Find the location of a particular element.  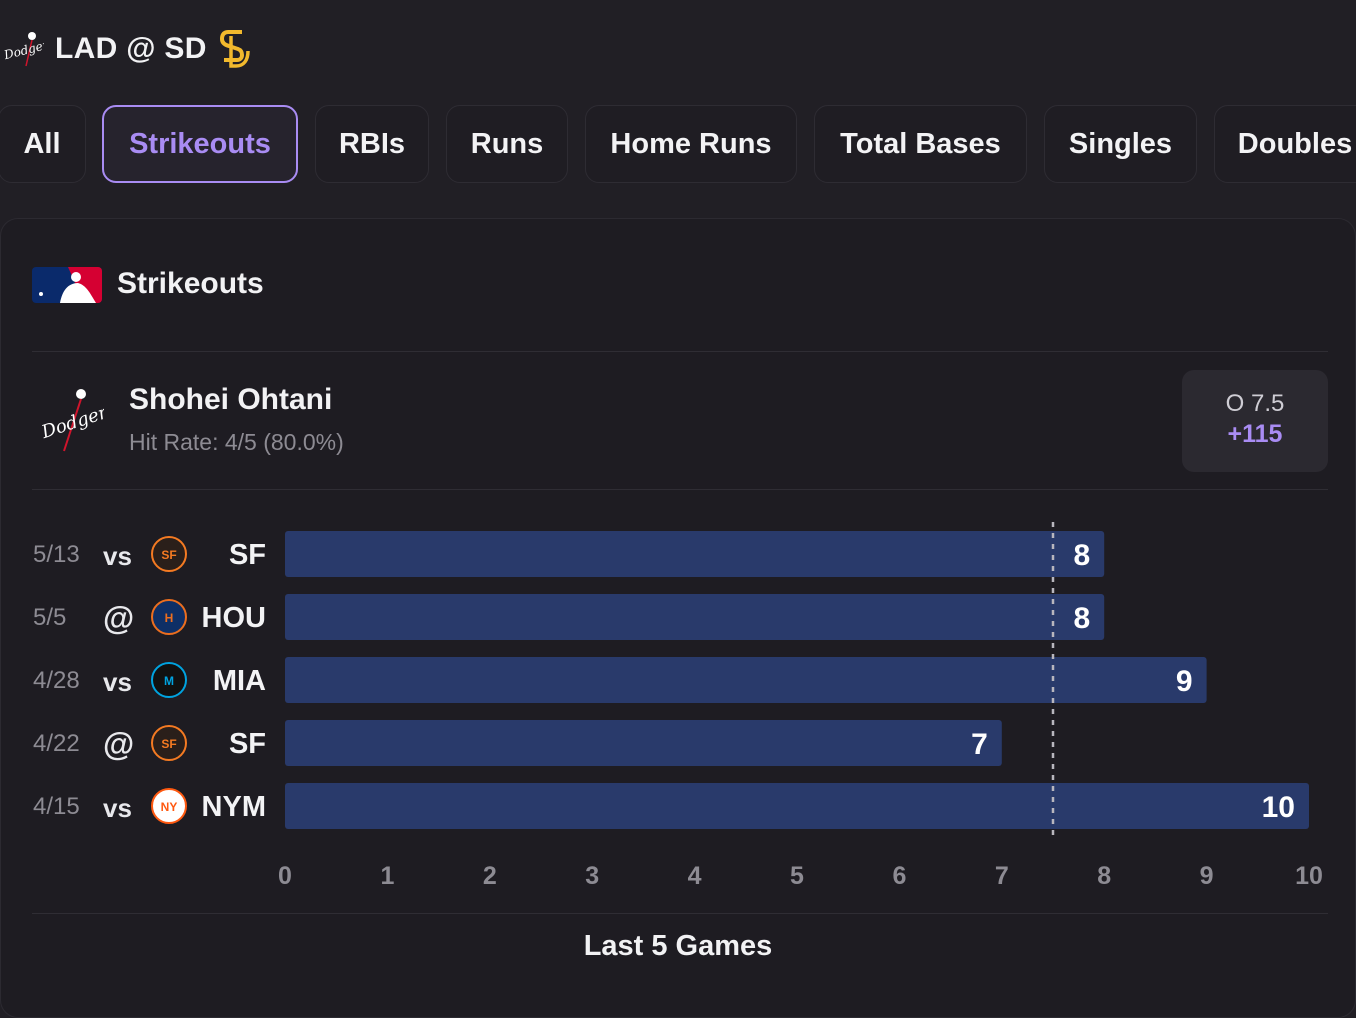

mlb-logo-icon is located at coordinates (67, 285).